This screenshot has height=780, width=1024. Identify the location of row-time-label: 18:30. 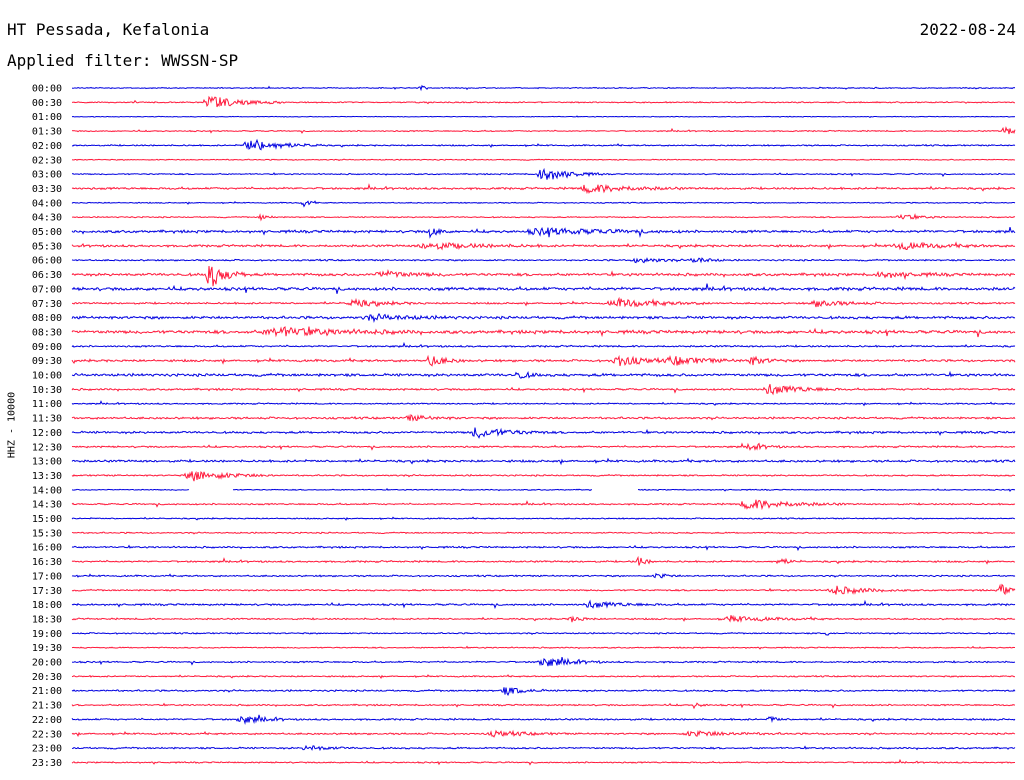
(47, 619).